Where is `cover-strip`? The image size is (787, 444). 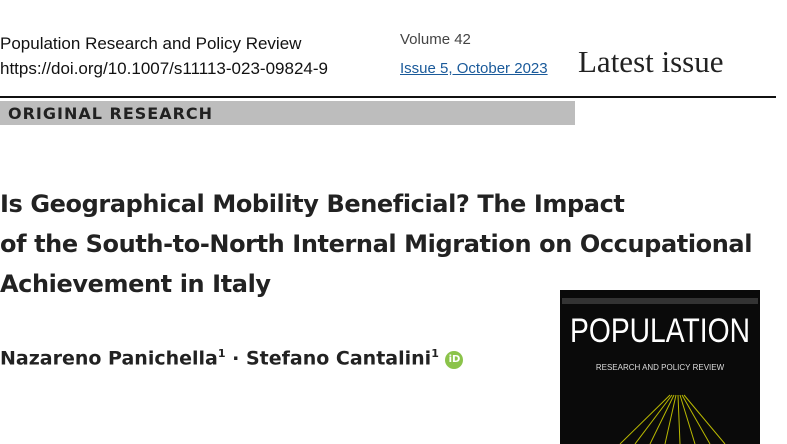 cover-strip is located at coordinates (660, 301).